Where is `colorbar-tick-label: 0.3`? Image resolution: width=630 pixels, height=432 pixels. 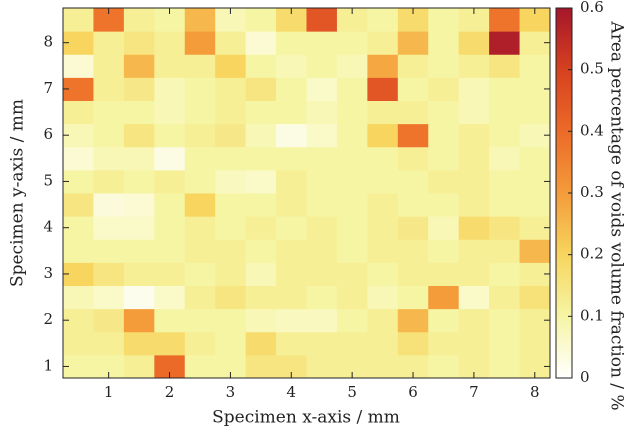 colorbar-tick-label: 0.3 is located at coordinates (592, 192).